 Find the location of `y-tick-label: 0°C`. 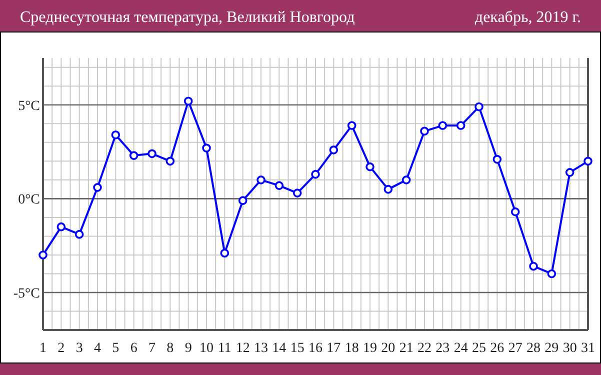

y-tick-label: 0°C is located at coordinates (29, 200).